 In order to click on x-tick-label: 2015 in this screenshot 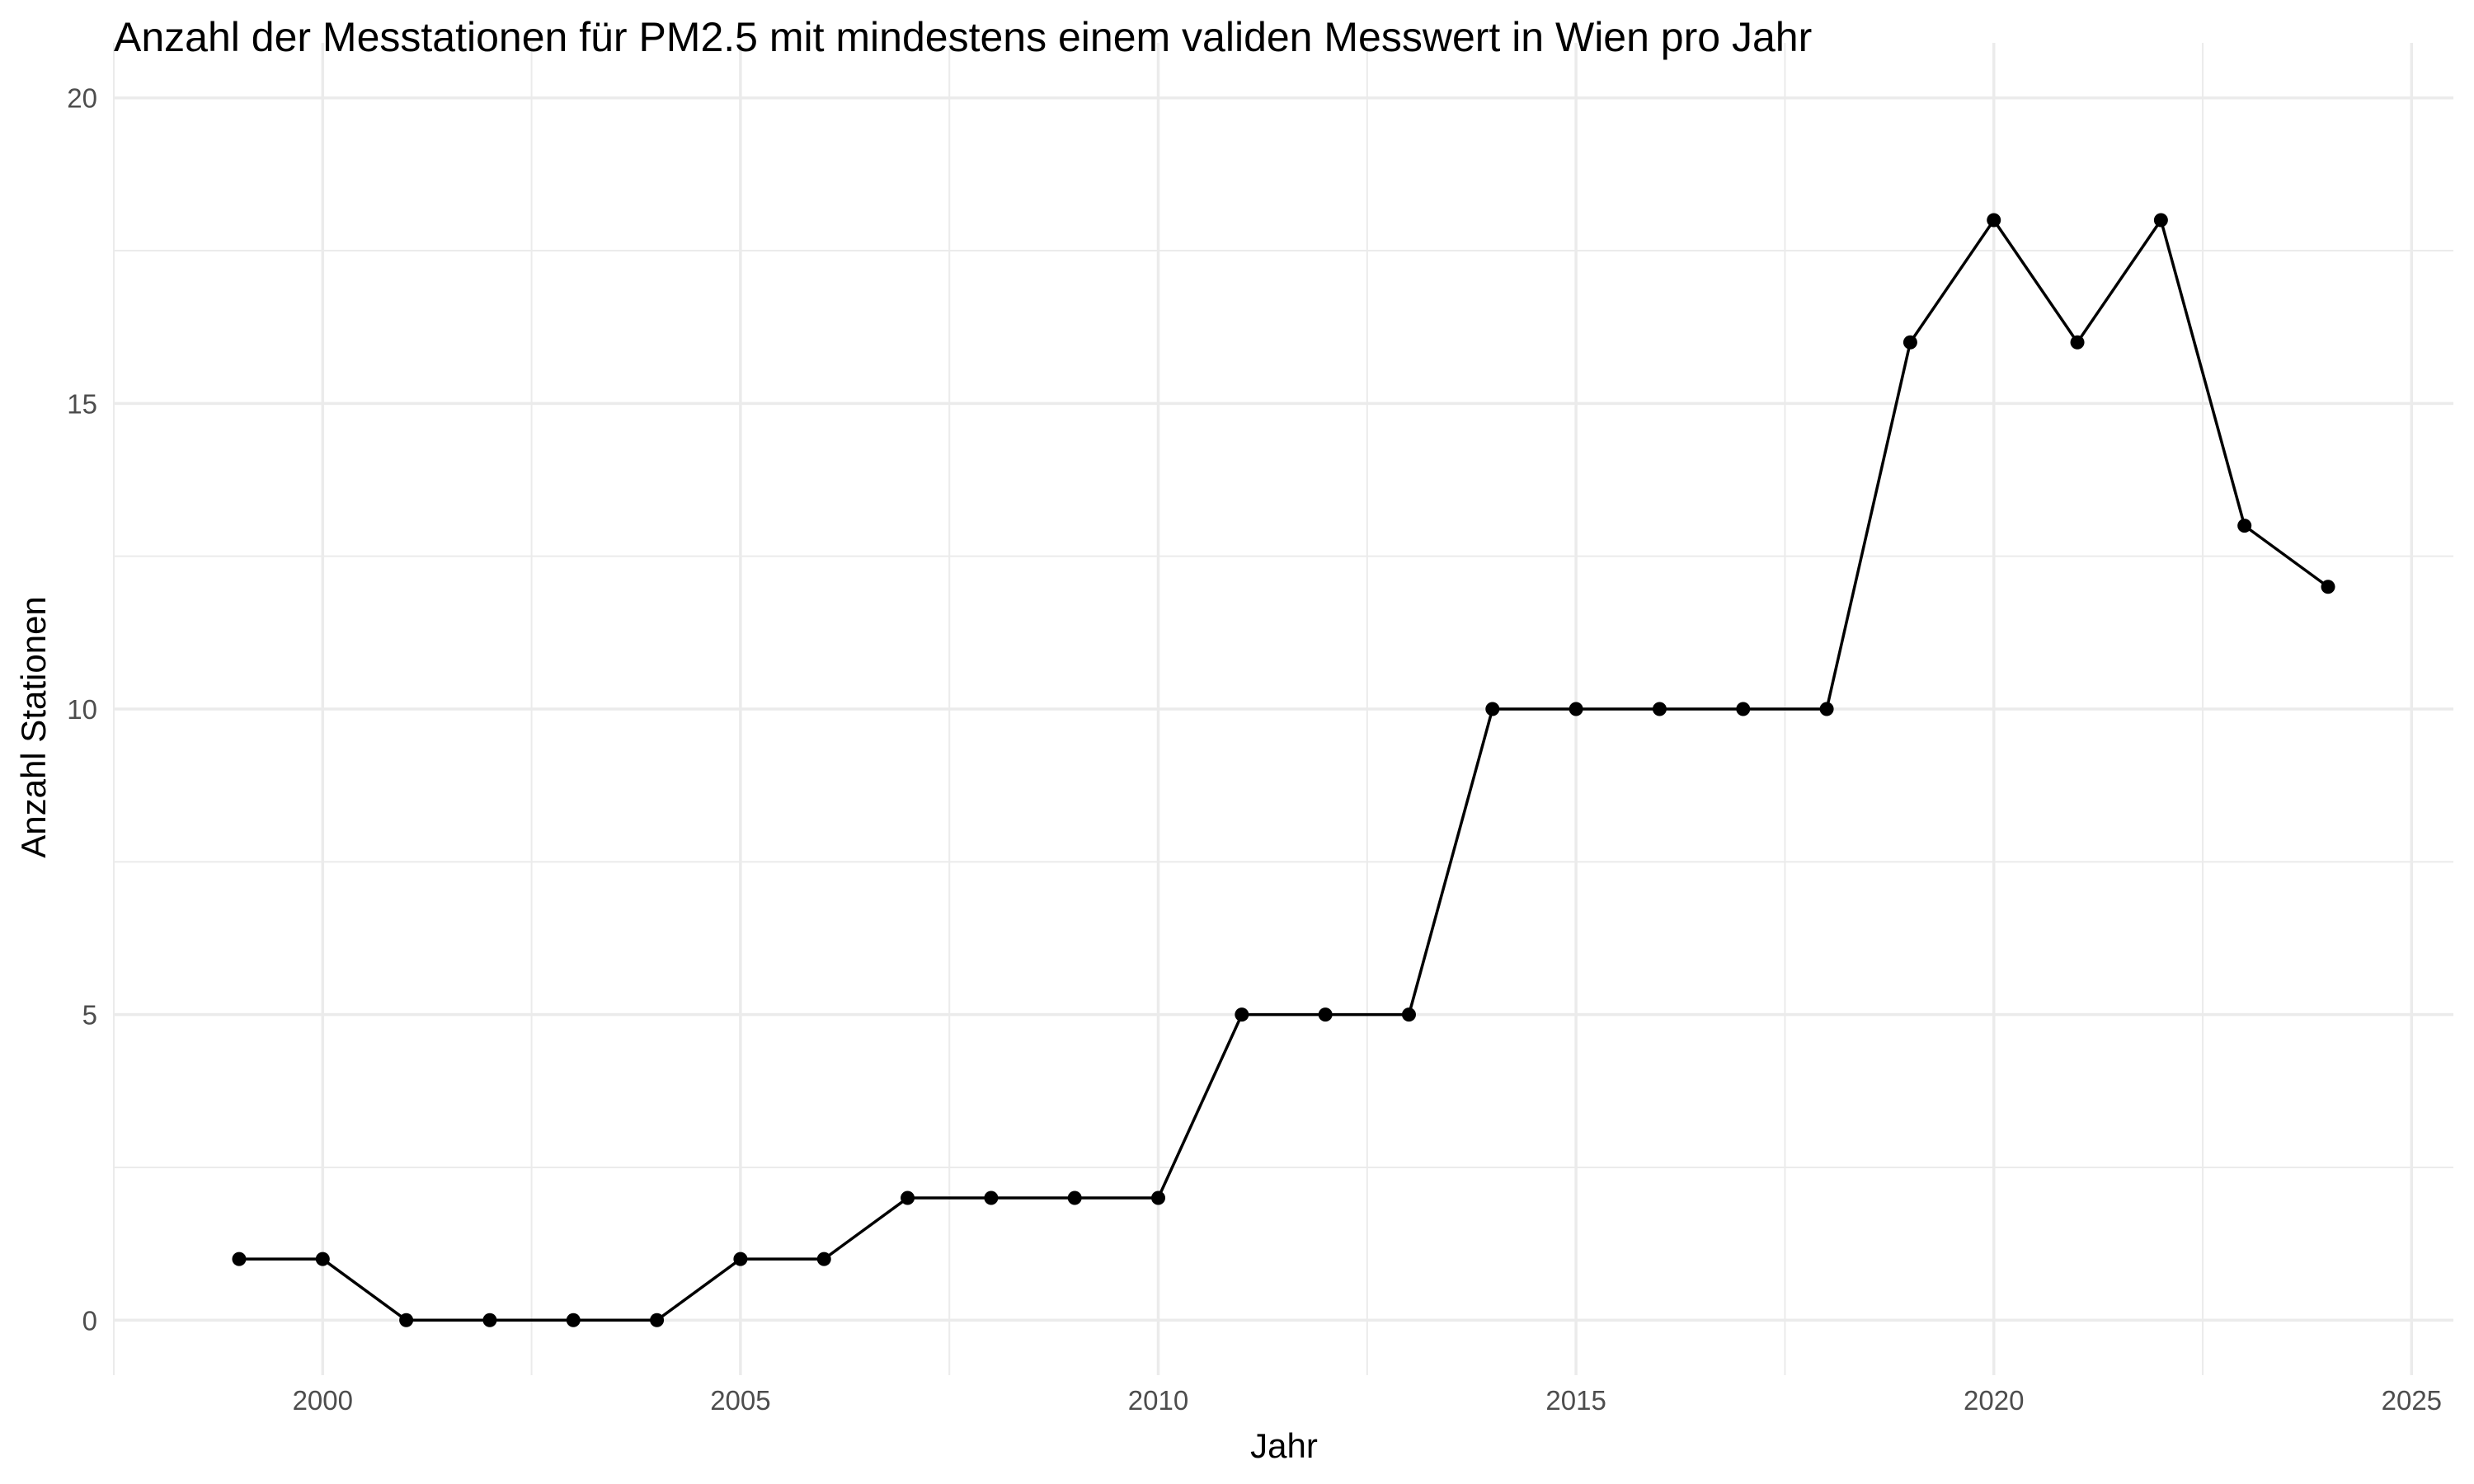, I will do `click(1575, 1400)`.